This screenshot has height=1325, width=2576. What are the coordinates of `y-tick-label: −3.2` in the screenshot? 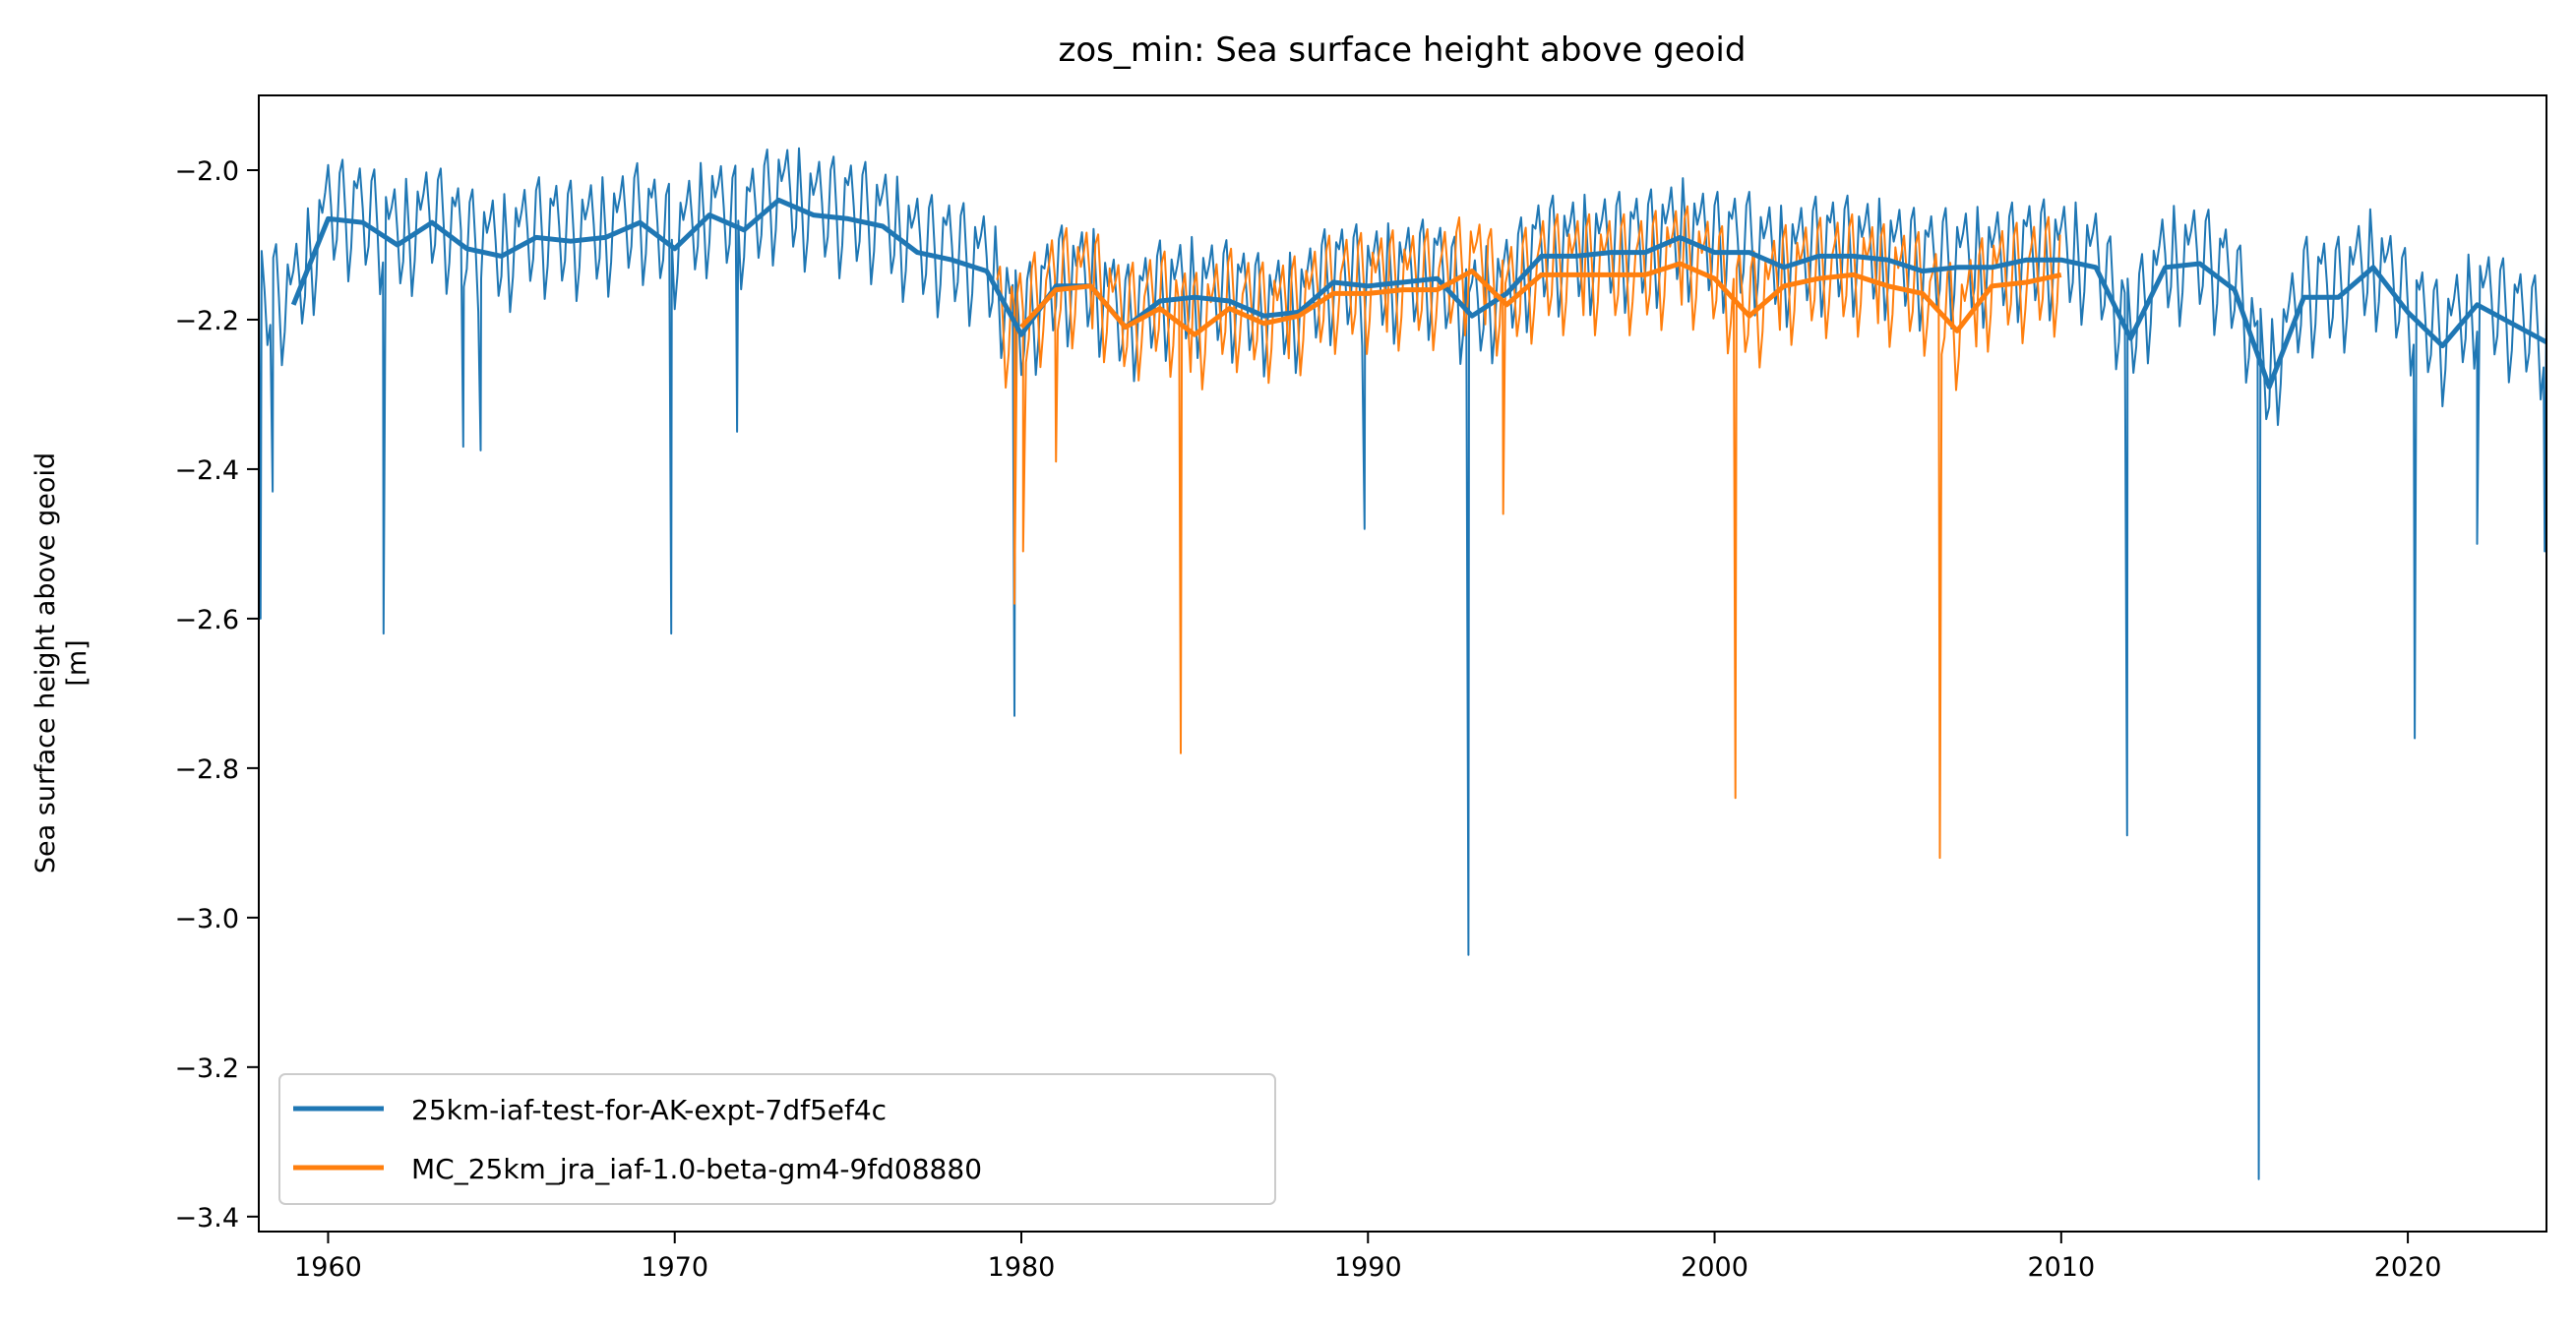 It's located at (206, 1069).